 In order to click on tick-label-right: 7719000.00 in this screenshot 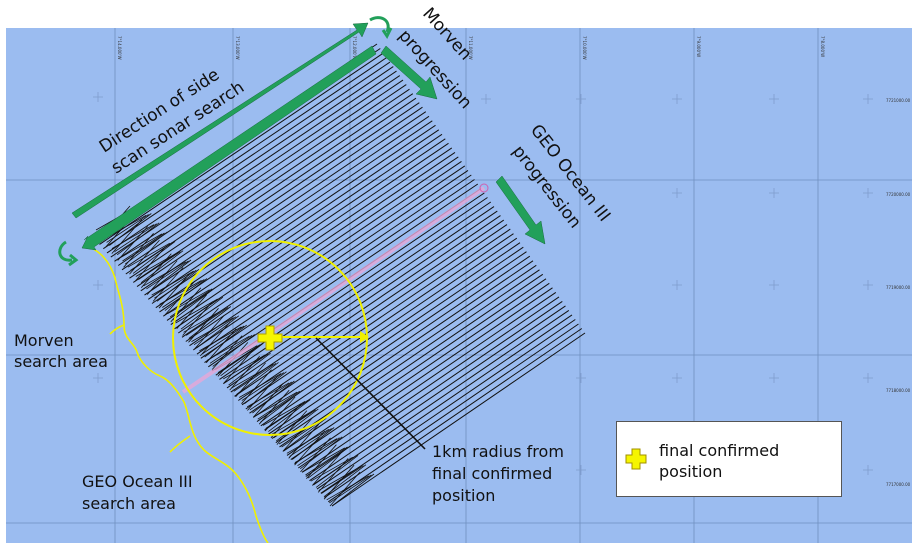, I will do `click(898, 287)`.